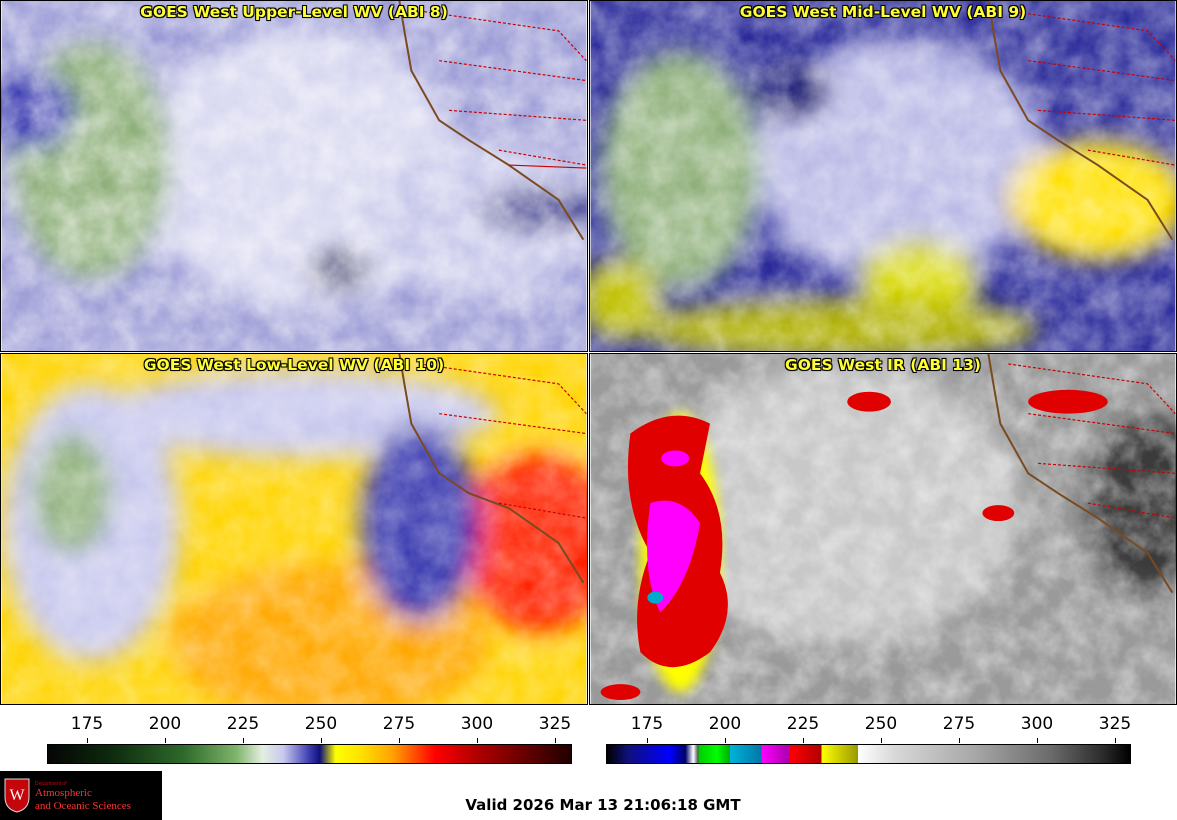 Image resolution: width=1177 pixels, height=820 pixels. Describe the element at coordinates (868, 754) in the screenshot. I see `ir-colorbar` at that location.